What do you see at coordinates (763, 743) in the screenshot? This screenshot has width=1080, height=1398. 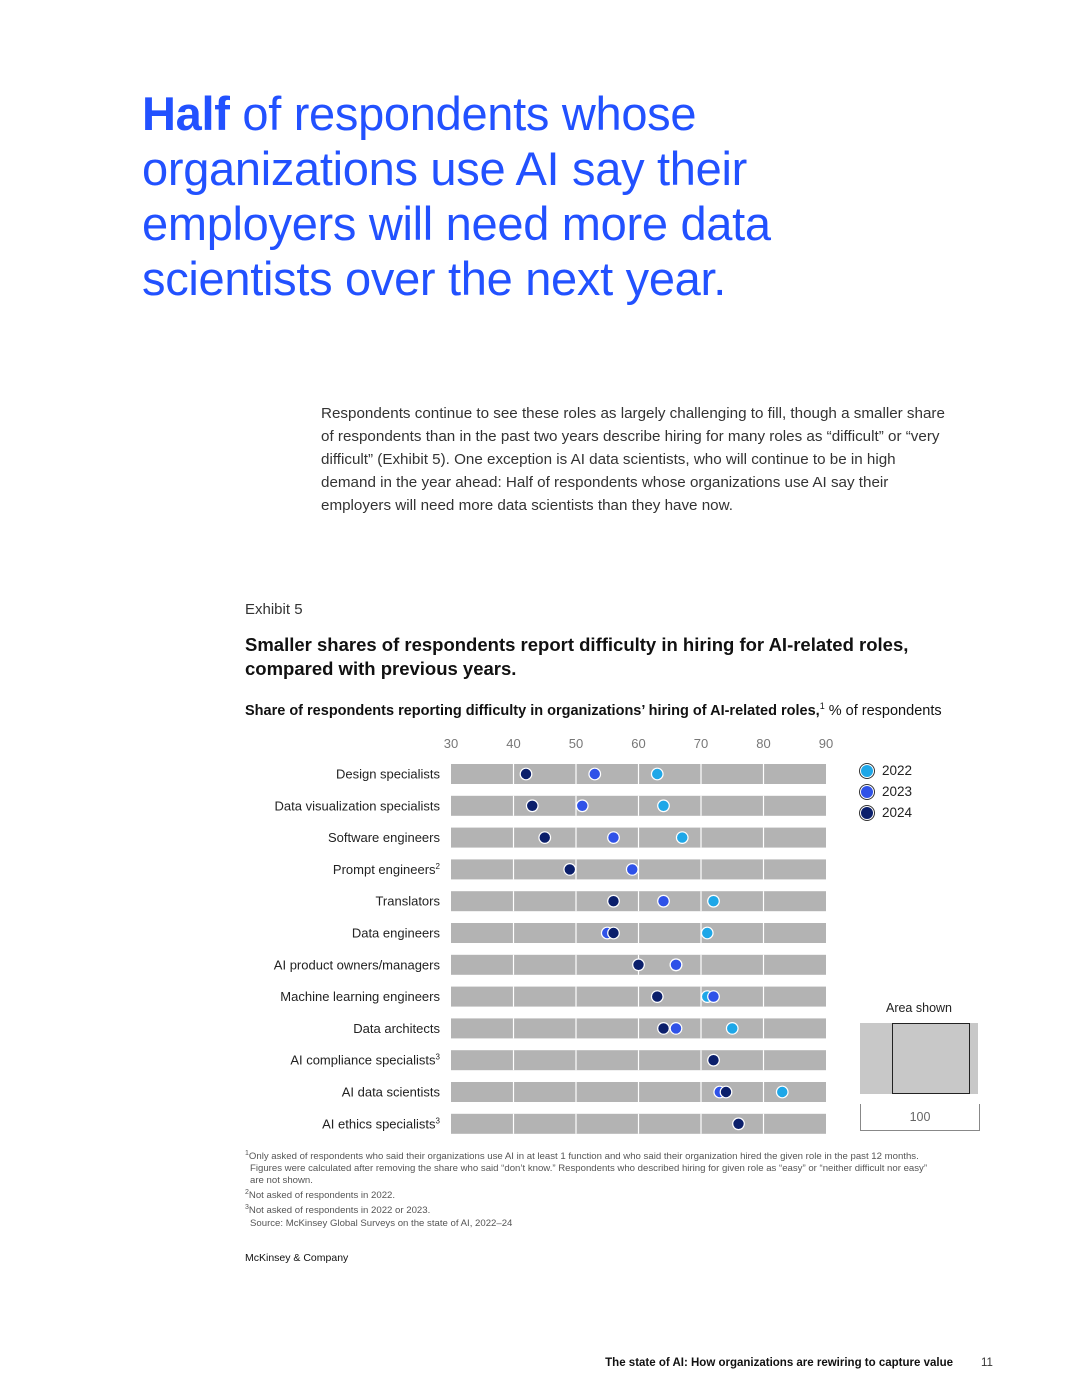 I see `x-tick-label-80: 80` at bounding box center [763, 743].